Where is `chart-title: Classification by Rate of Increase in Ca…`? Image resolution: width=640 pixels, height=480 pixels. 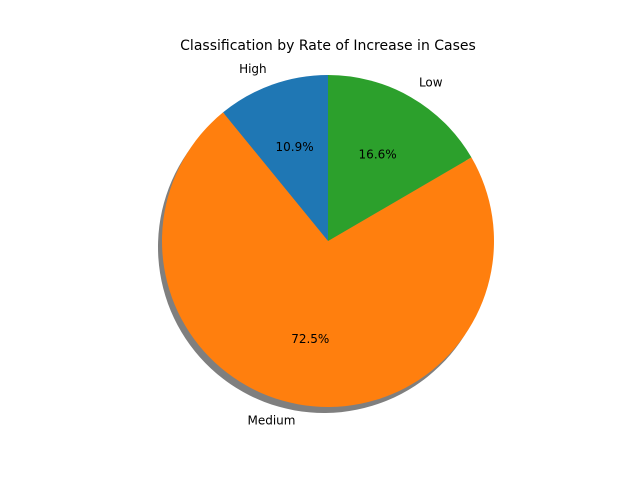 chart-title: Classification by Rate of Increase in Ca… is located at coordinates (328, 46).